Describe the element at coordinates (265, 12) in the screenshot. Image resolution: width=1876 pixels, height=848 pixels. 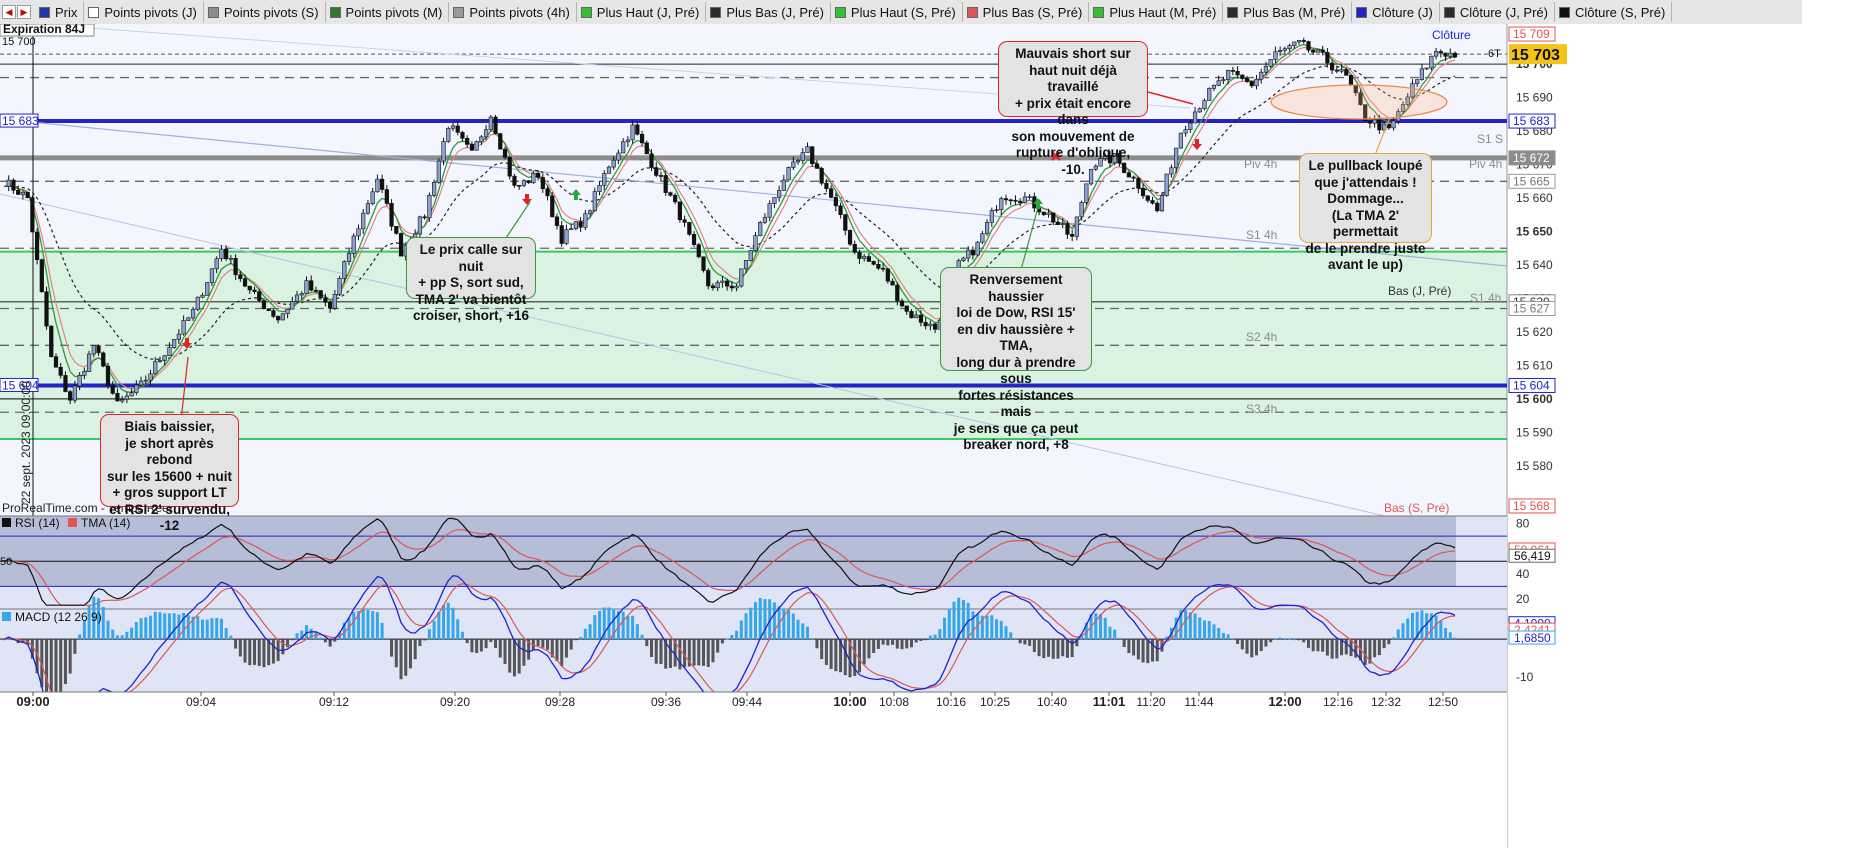
I see `legend-toggle-2: Points pivots (S)` at that location.